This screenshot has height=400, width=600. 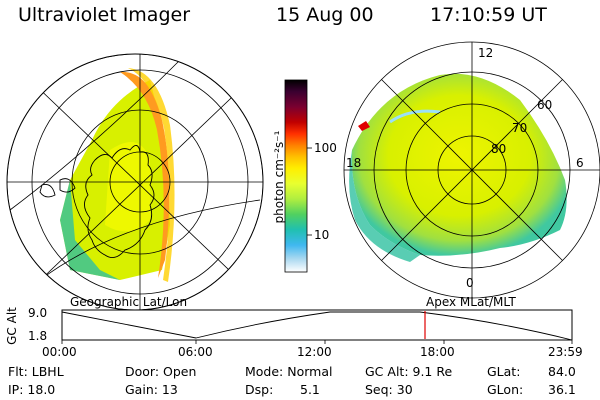 I want to click on alt-ytick-top: 9.0, so click(x=38, y=313).